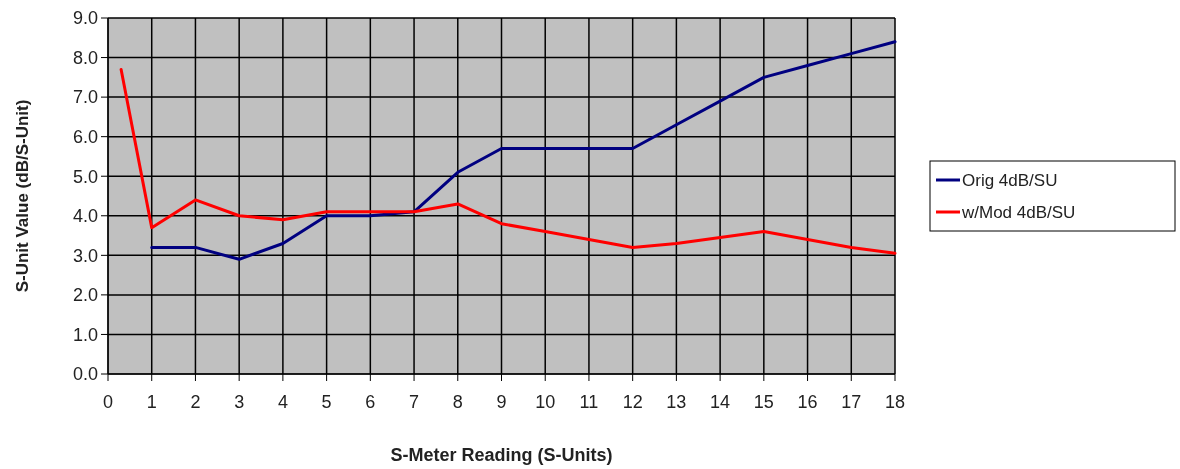 Image resolution: width=1180 pixels, height=469 pixels. Describe the element at coordinates (457, 402) in the screenshot. I see `x-tick-label: 8` at that location.